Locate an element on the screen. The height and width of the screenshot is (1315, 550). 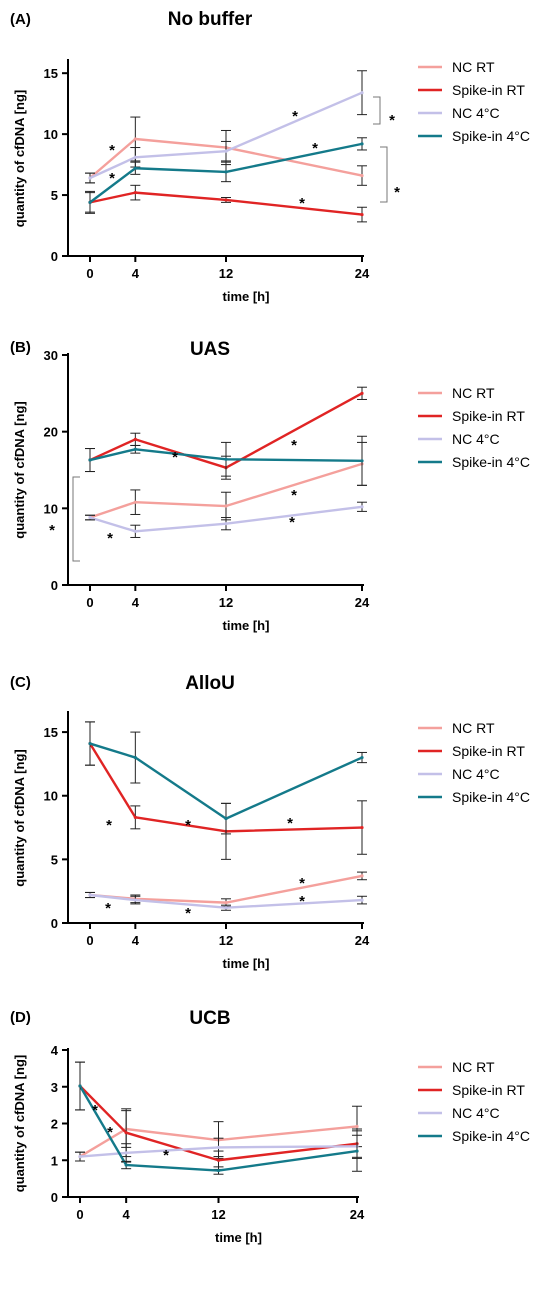
chart-title: No buffer is located at coordinates (210, 19).